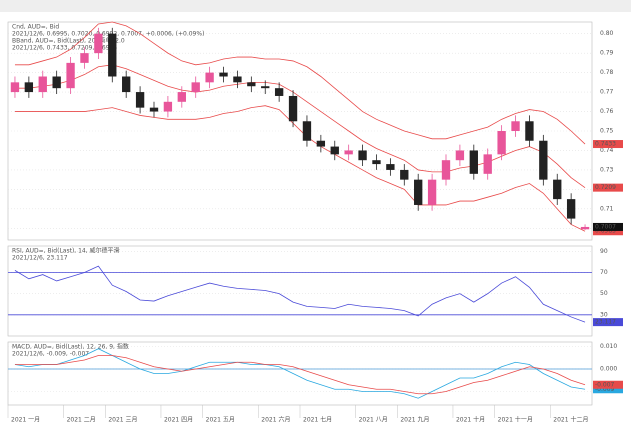 The image size is (631, 436). I want to click on x-tick-label: 2021 四月, so click(178, 420).